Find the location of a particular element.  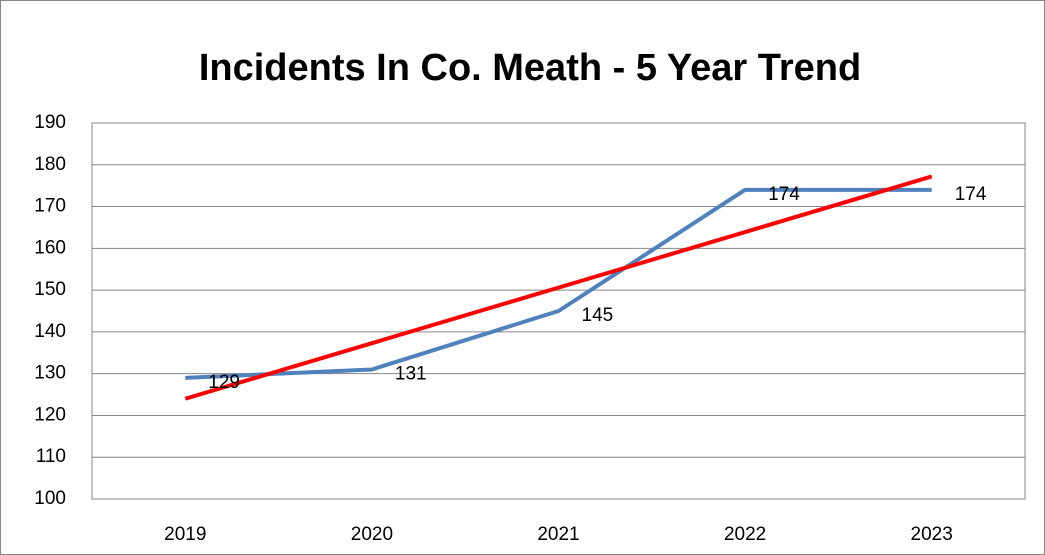

y-tick-label: 130 is located at coordinates (50, 373).